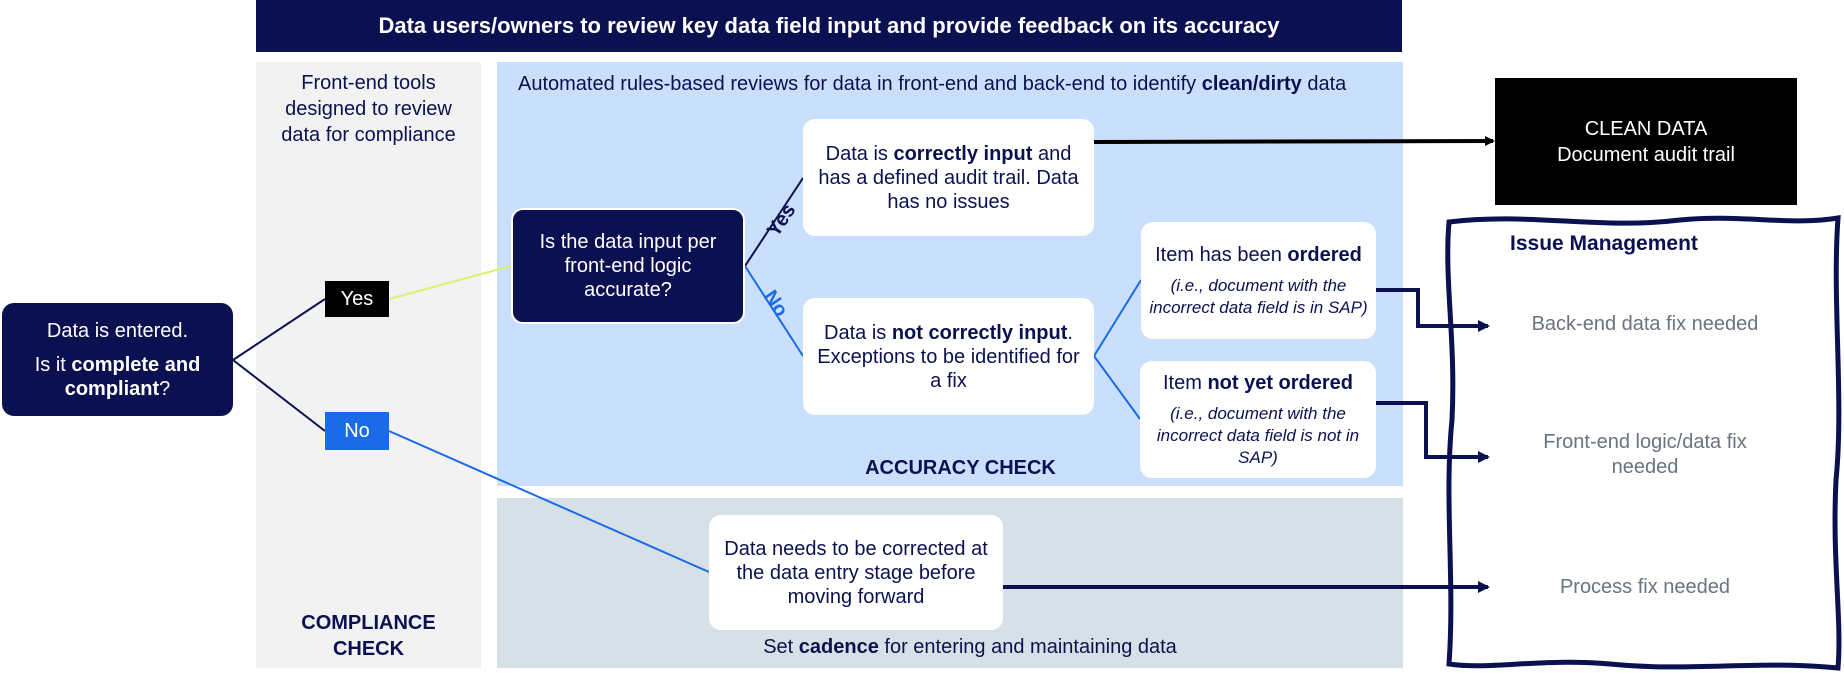  I want to click on connector-question-incorrect, so click(774, 311).